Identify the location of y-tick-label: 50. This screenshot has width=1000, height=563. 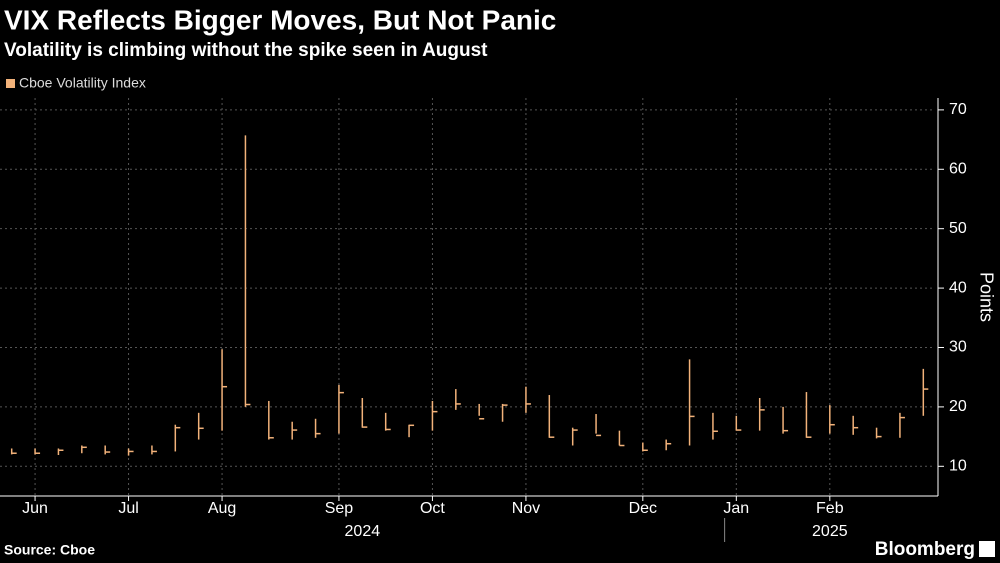
(958, 228).